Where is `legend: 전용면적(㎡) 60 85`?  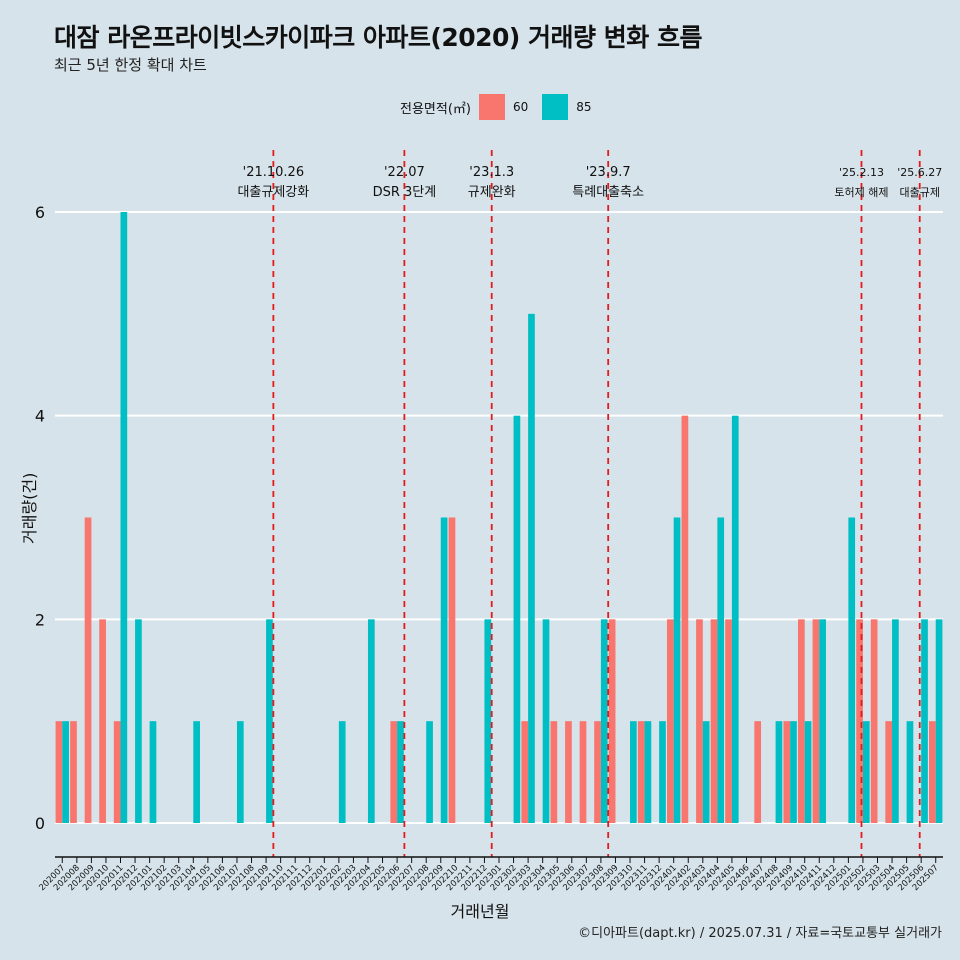 legend: 전용면적(㎡) 60 85 is located at coordinates (499, 107).